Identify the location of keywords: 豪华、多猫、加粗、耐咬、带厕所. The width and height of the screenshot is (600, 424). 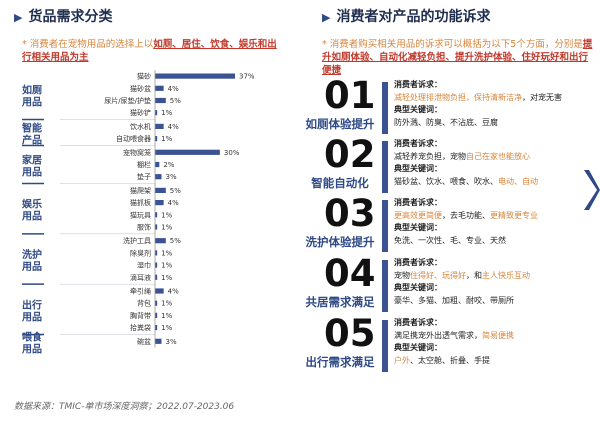
(454, 300).